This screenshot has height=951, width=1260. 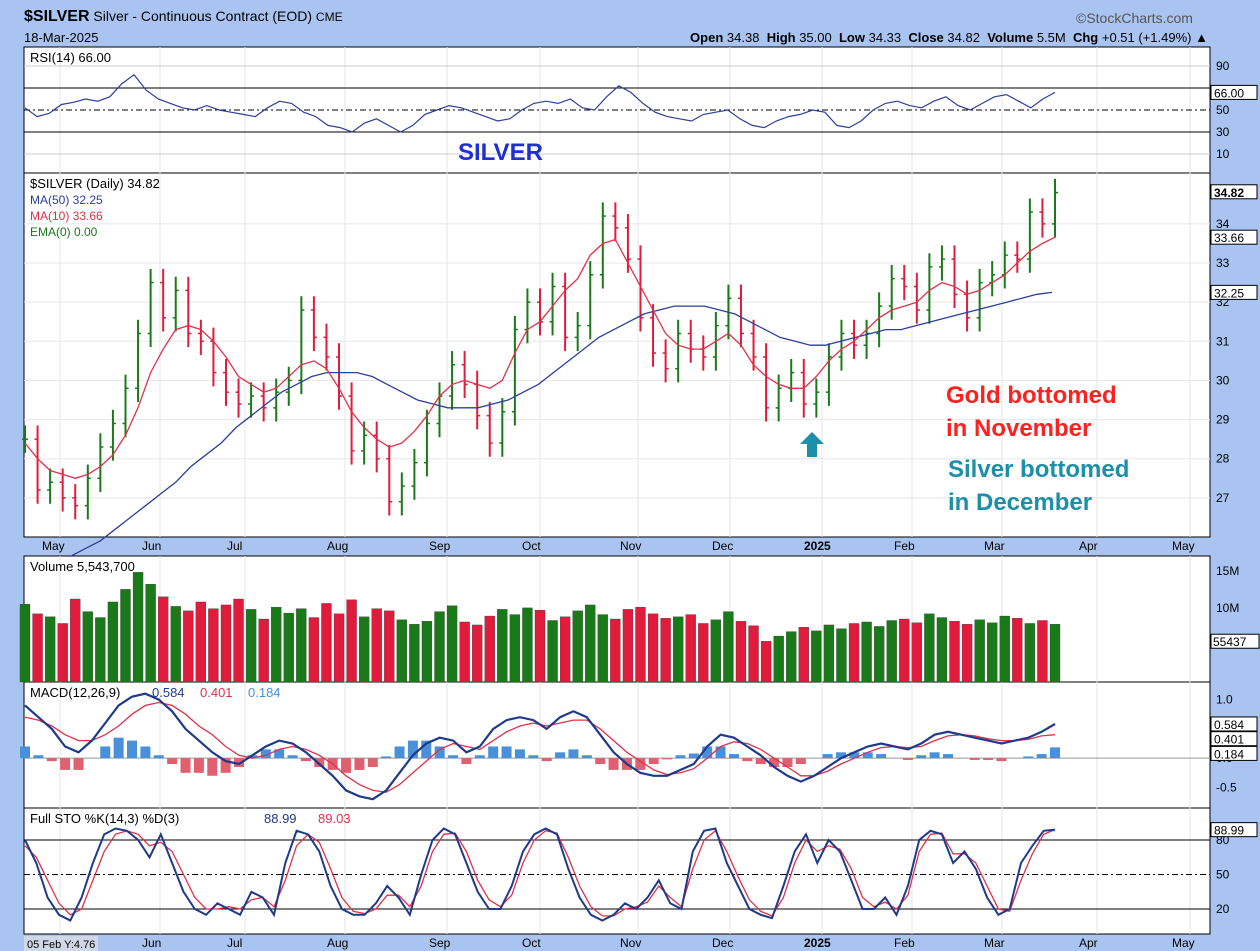 I want to click on silver-annotation-line1: Silver bottomed, so click(x=1038, y=469).